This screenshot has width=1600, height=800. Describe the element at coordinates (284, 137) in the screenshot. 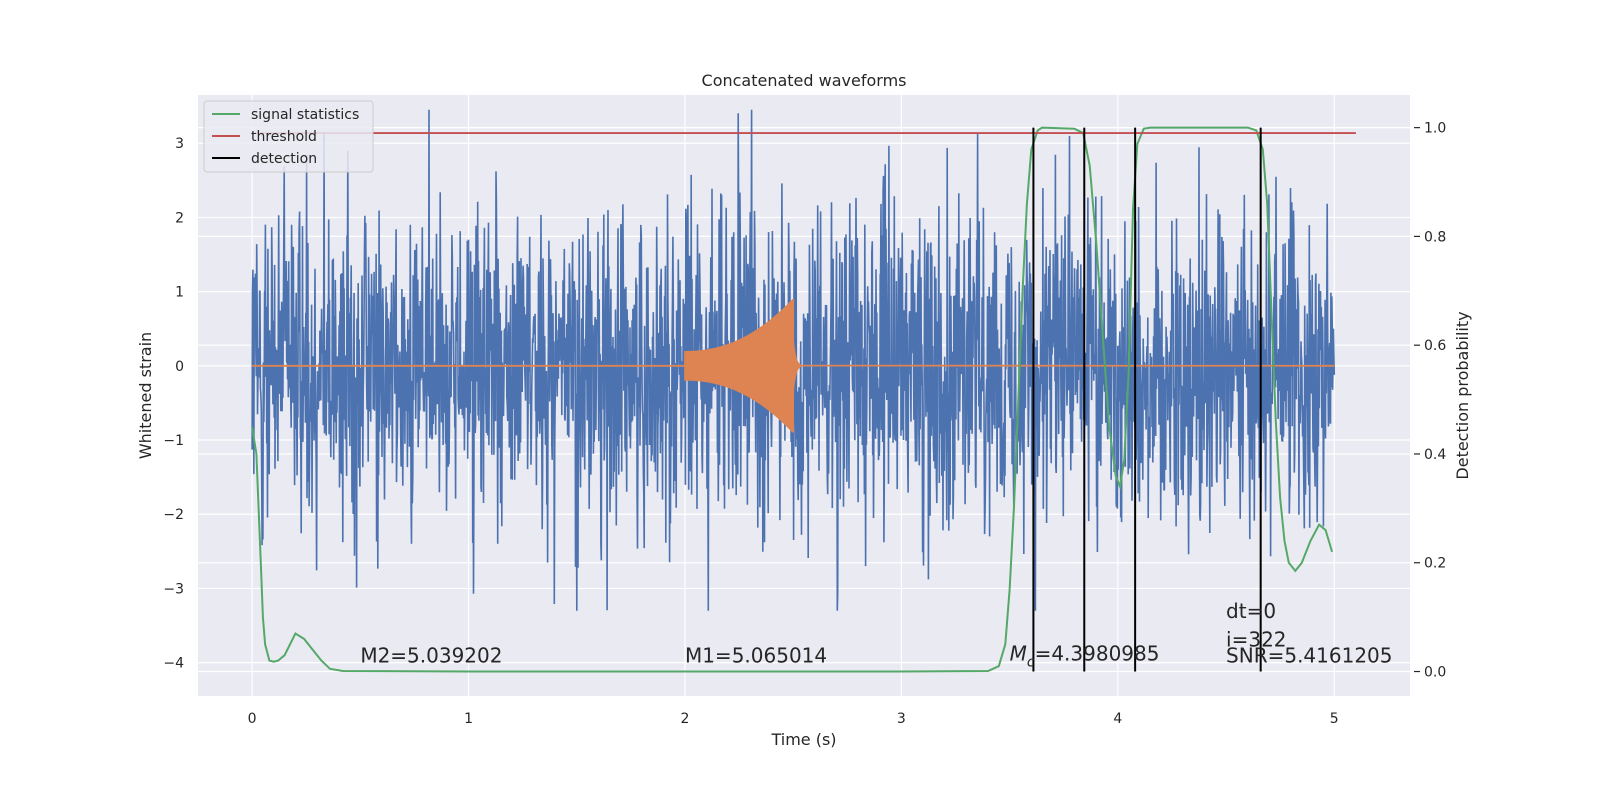

I see `legend-label: threshold` at that location.